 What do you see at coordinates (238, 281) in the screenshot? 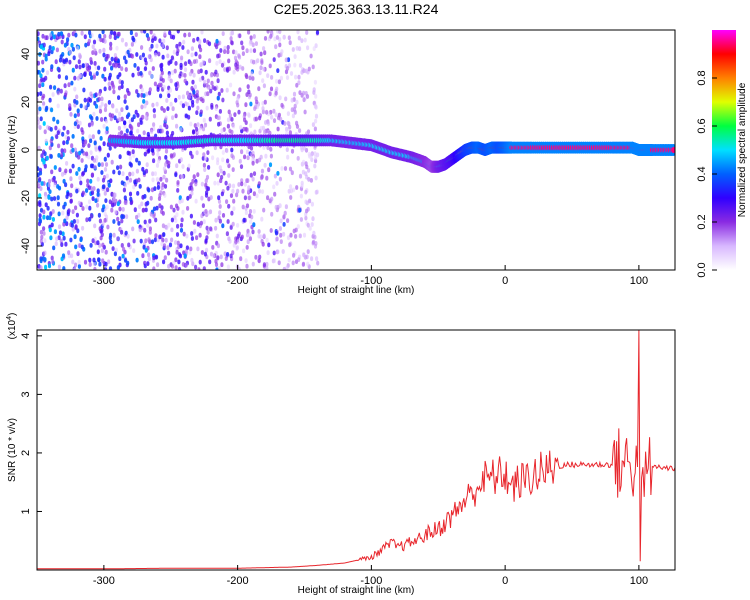
I see `x-tick-label: -200` at bounding box center [238, 281].